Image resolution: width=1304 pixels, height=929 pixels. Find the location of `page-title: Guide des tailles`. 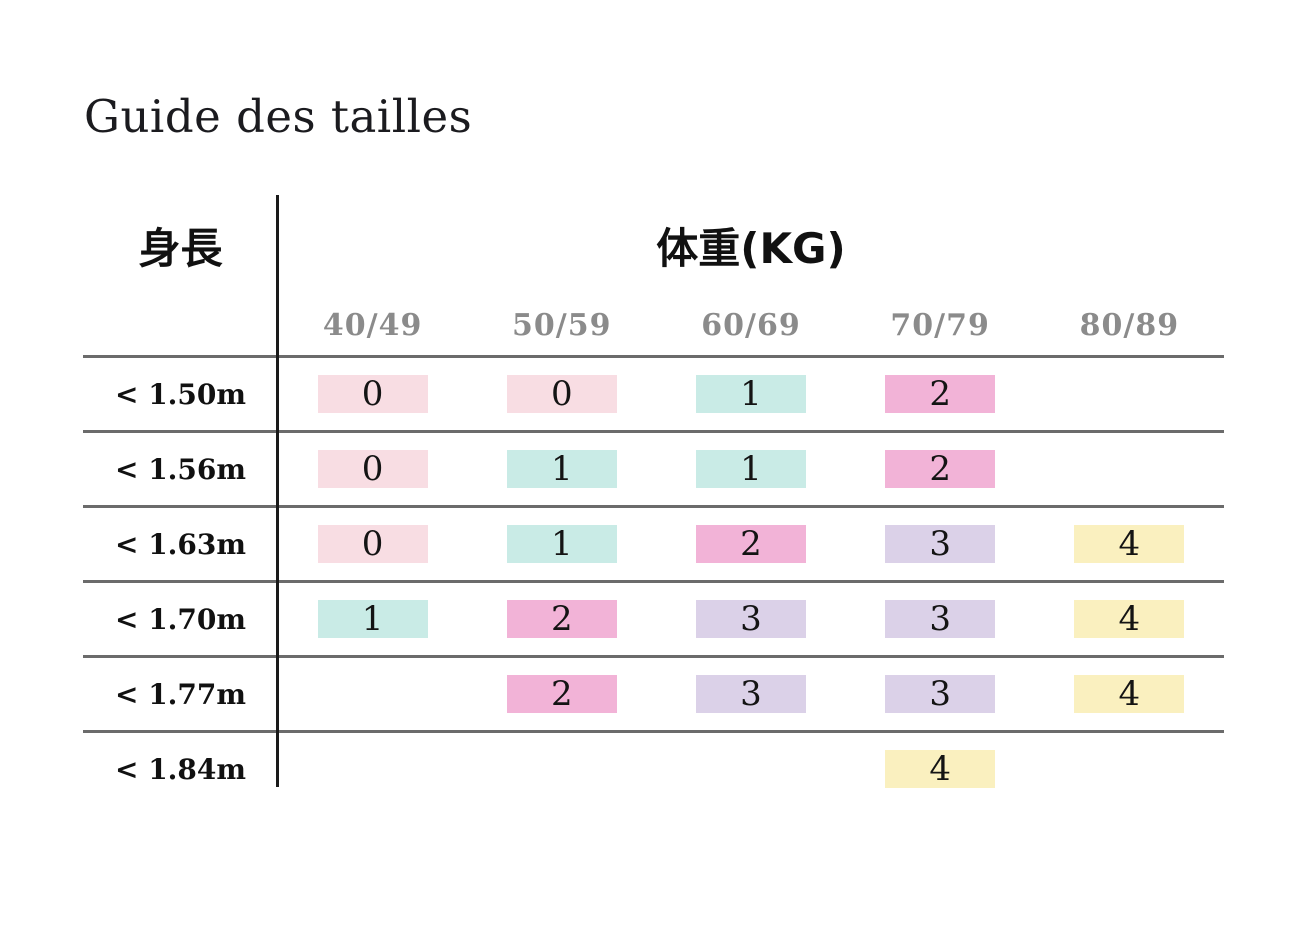

page-title: Guide des tailles is located at coordinates (278, 116).